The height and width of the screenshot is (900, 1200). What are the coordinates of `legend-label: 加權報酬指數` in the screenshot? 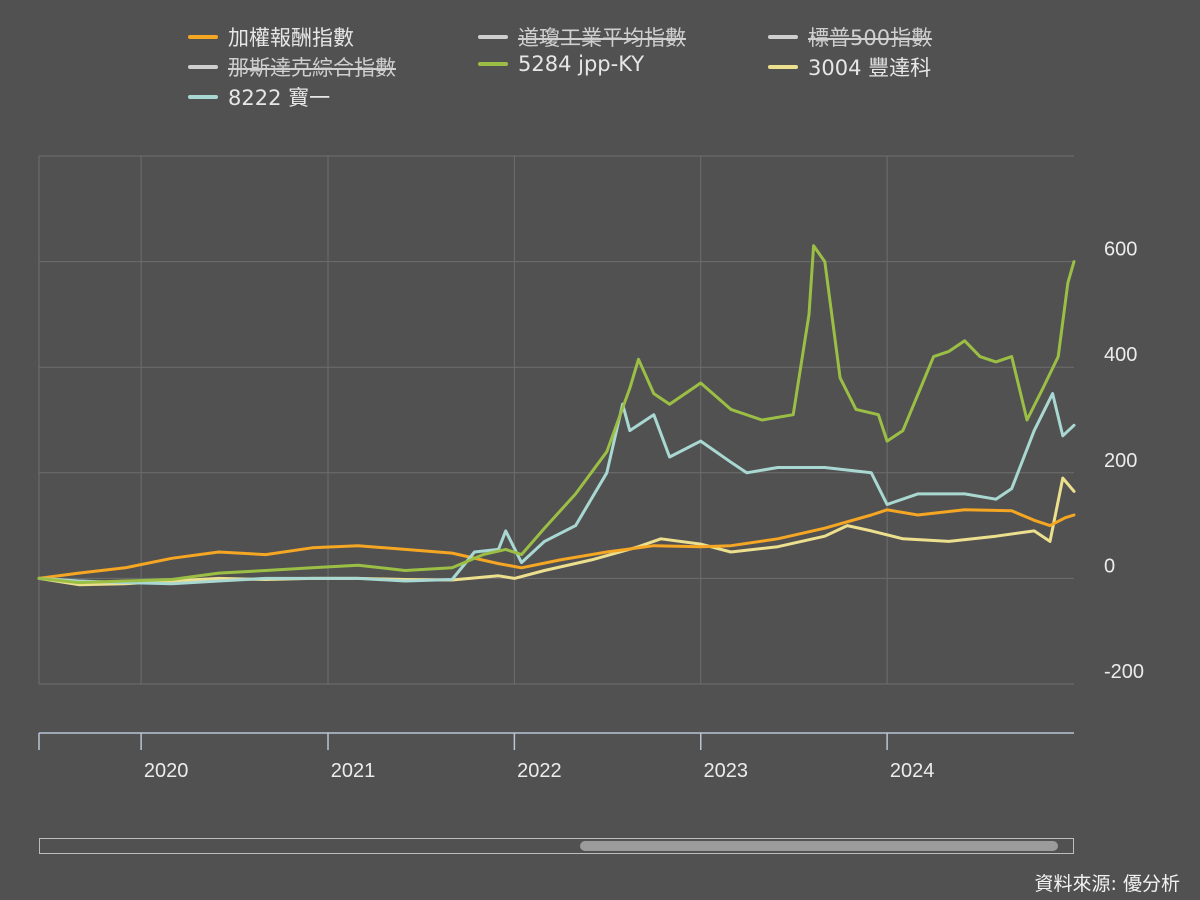 It's located at (291, 38).